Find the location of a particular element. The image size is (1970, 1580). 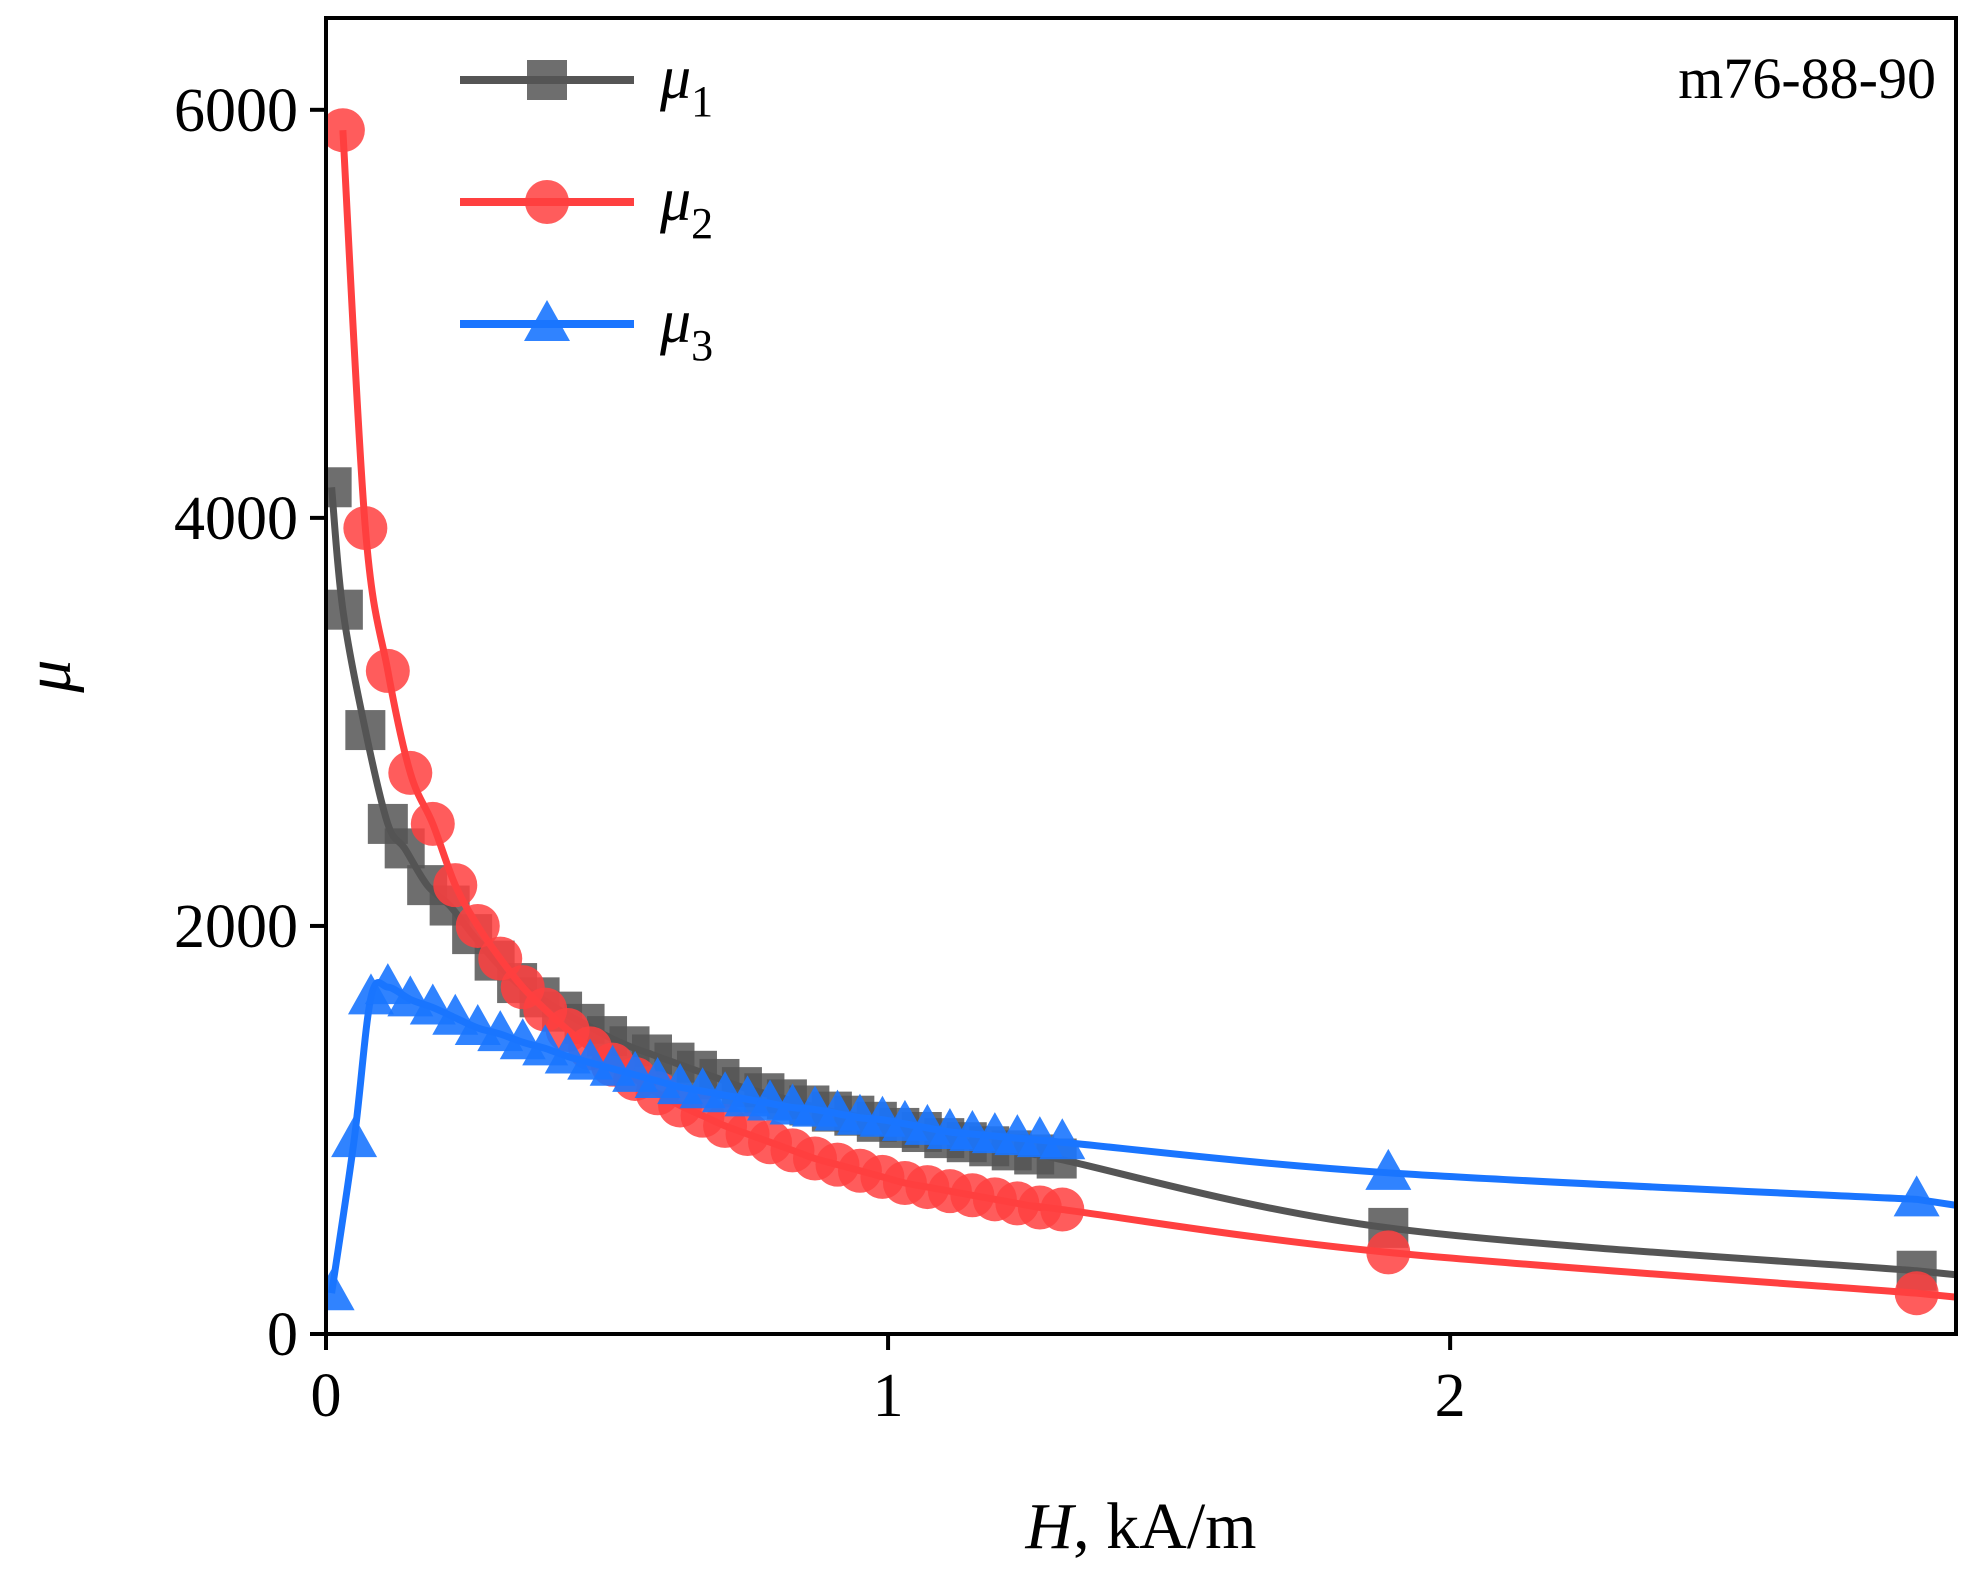

x-tick-label-1: 1 is located at coordinates (888, 1396).